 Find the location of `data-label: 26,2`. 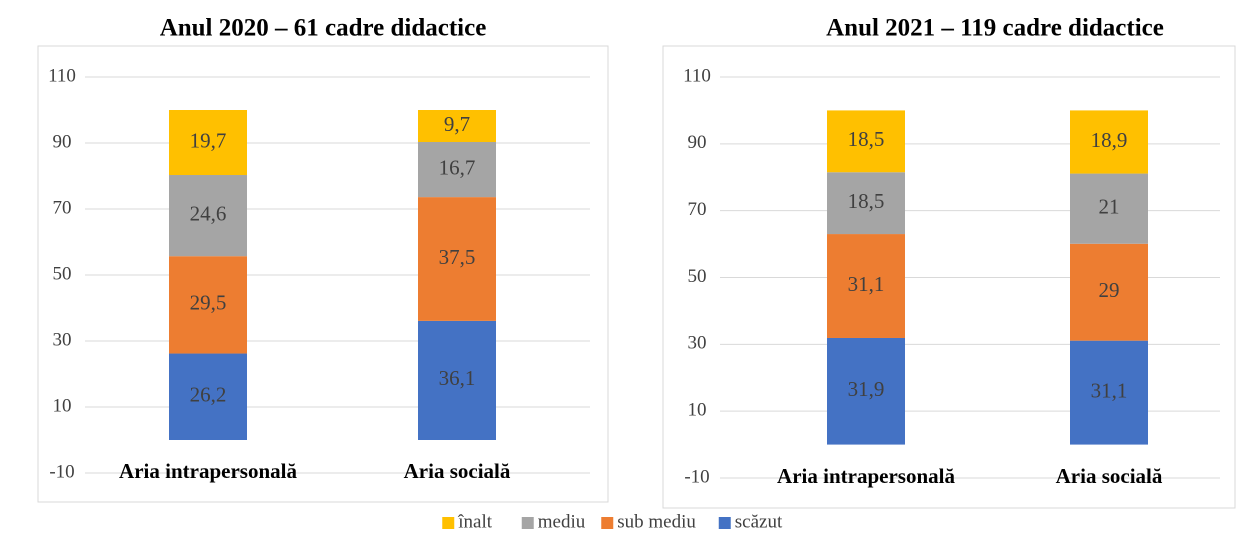

data-label: 26,2 is located at coordinates (208, 395).